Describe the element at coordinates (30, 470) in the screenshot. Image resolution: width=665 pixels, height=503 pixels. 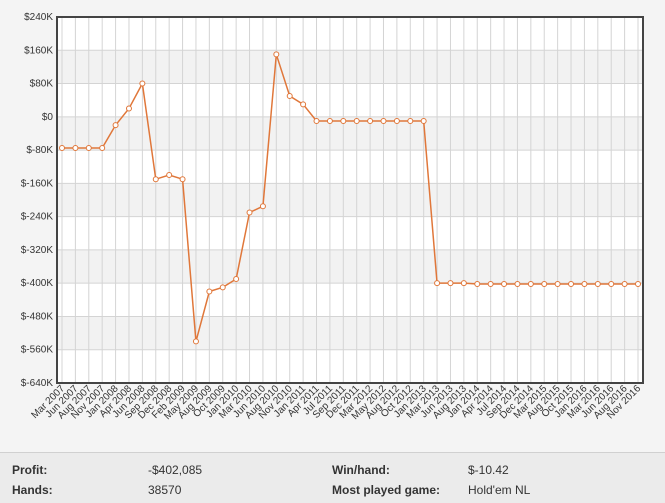
I see `stat-label: Profit:` at that location.